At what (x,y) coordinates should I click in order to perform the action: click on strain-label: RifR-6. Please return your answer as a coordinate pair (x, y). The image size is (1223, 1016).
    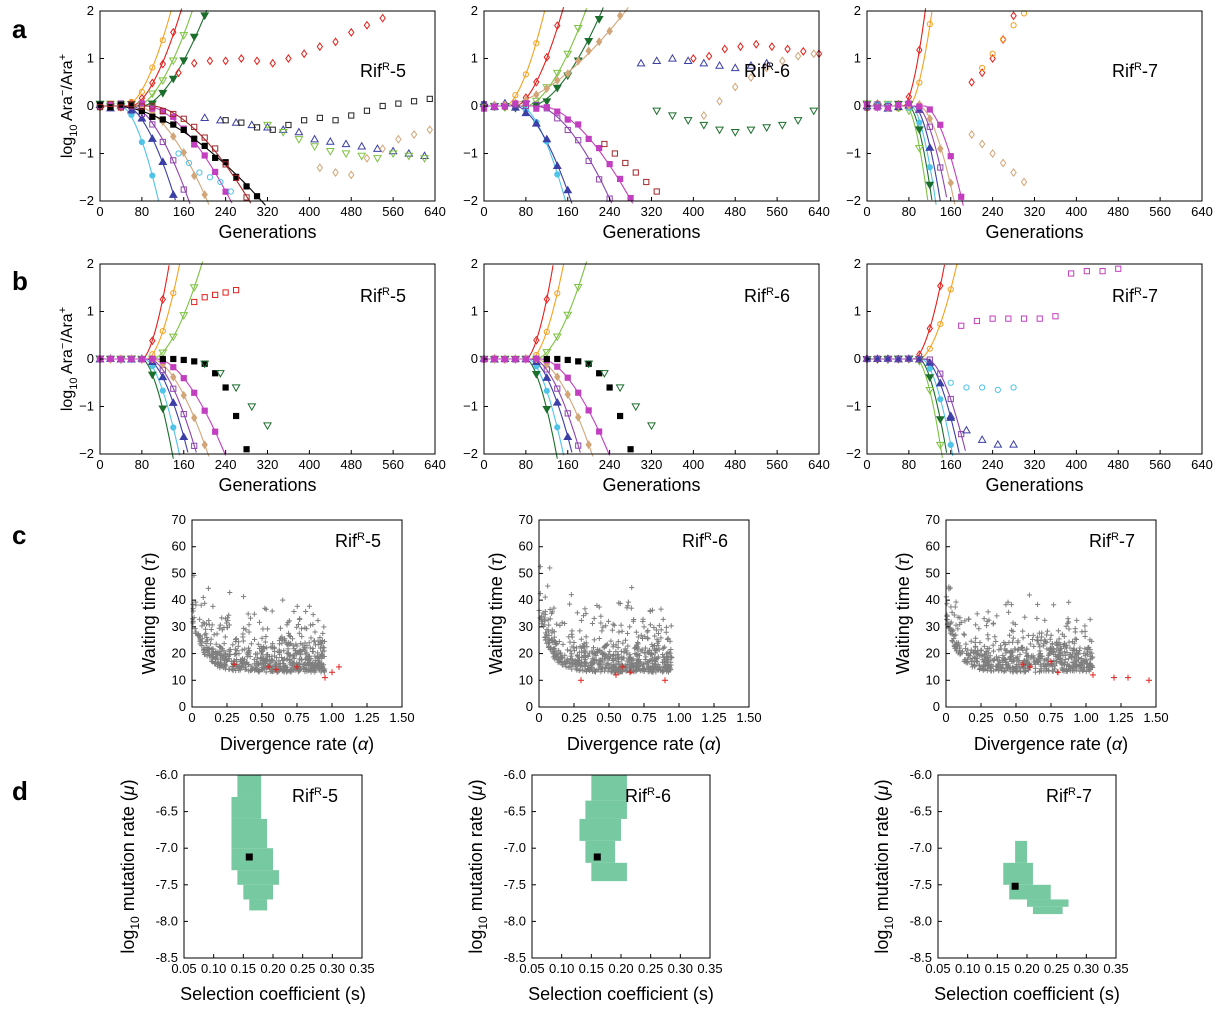
    Looking at the image, I should click on (648, 796).